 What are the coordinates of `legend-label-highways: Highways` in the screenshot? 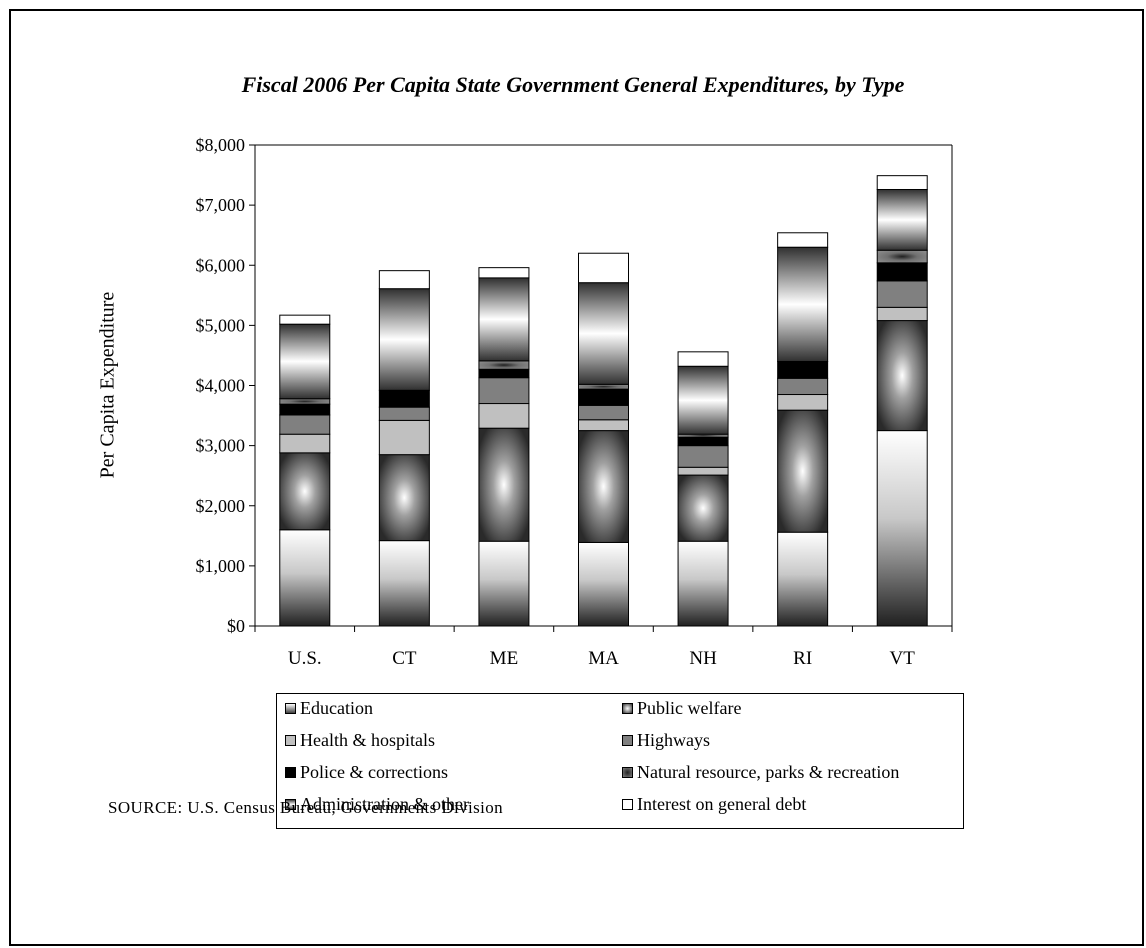 It's located at (673, 740).